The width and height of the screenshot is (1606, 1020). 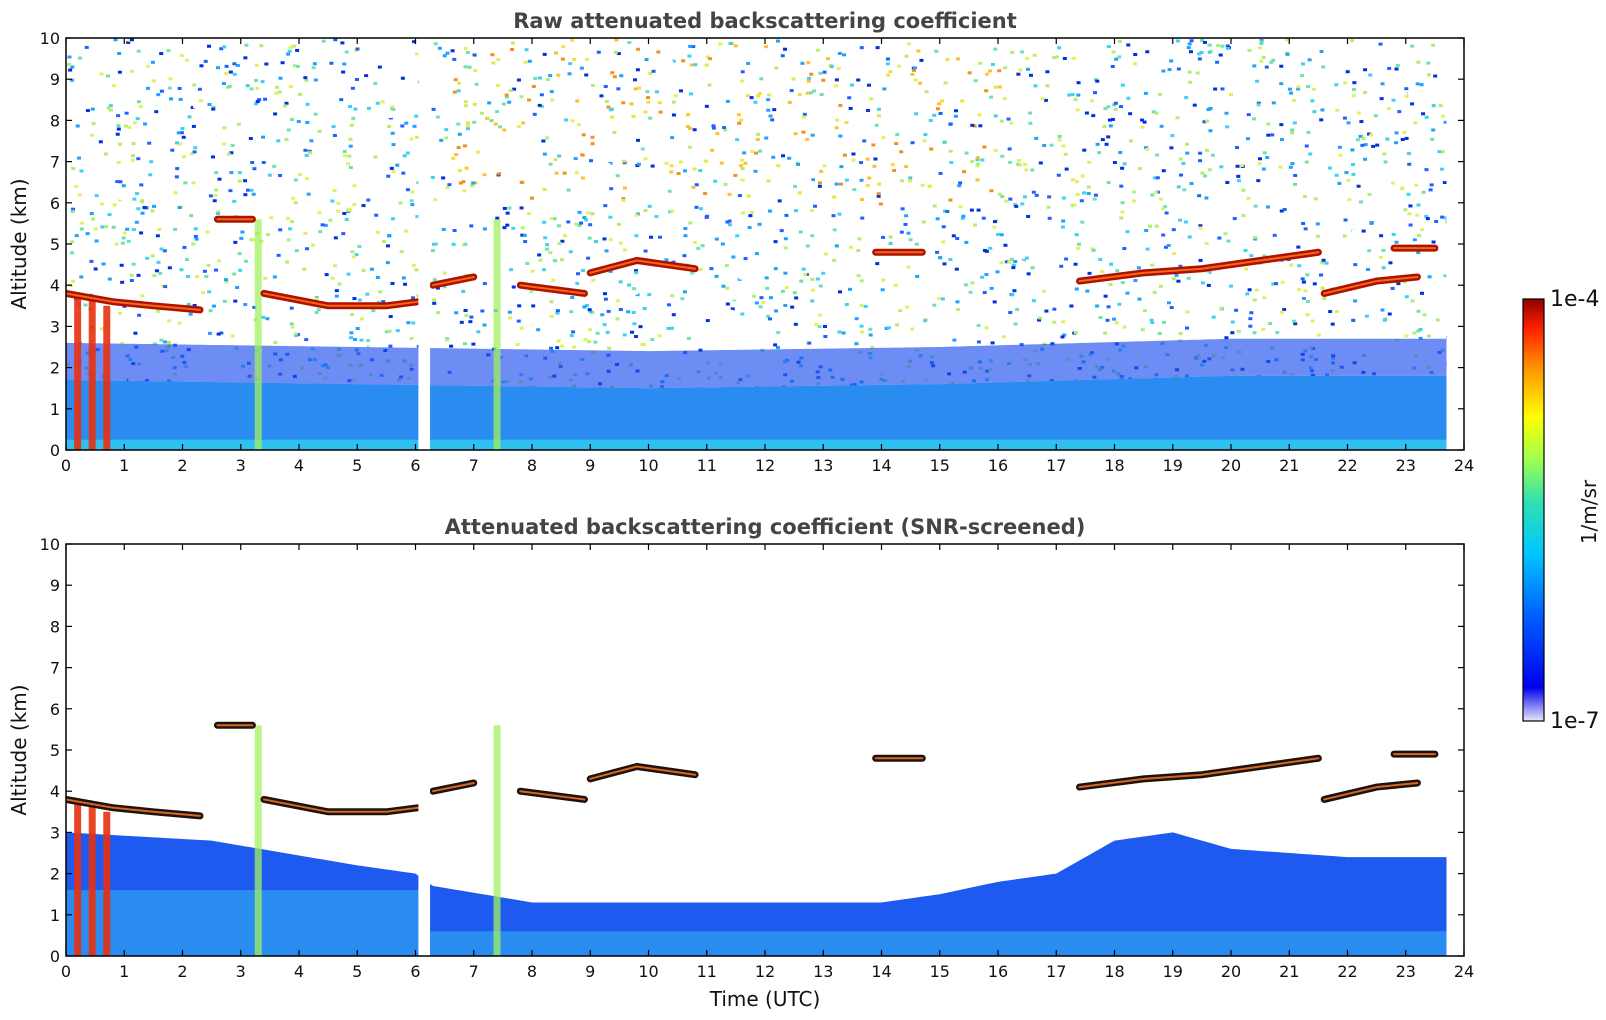 I want to click on y-tick-label: 9, so click(x=55, y=79).